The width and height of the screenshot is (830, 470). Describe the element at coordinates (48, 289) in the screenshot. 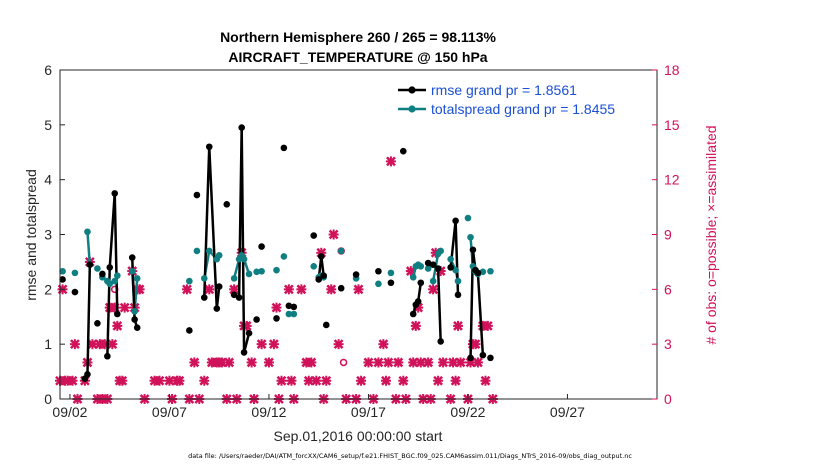

I see `y-tick-label: 2` at that location.